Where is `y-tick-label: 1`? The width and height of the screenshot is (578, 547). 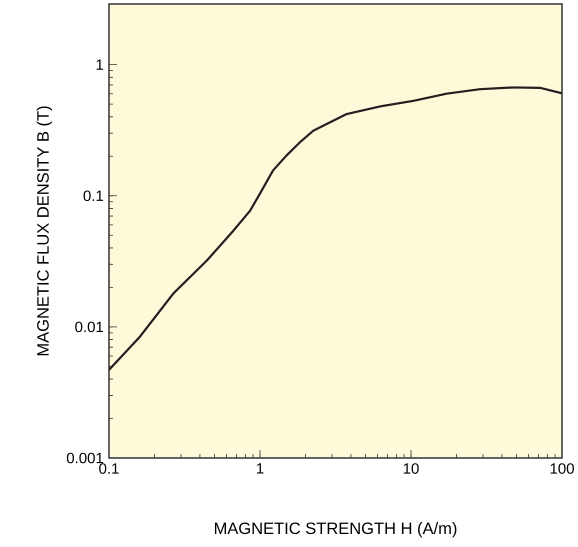 y-tick-label: 1 is located at coordinates (100, 64).